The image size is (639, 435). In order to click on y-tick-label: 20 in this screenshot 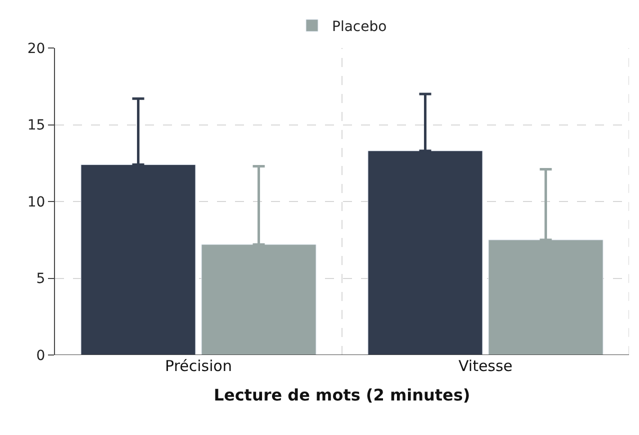, I will do `click(36, 48)`.